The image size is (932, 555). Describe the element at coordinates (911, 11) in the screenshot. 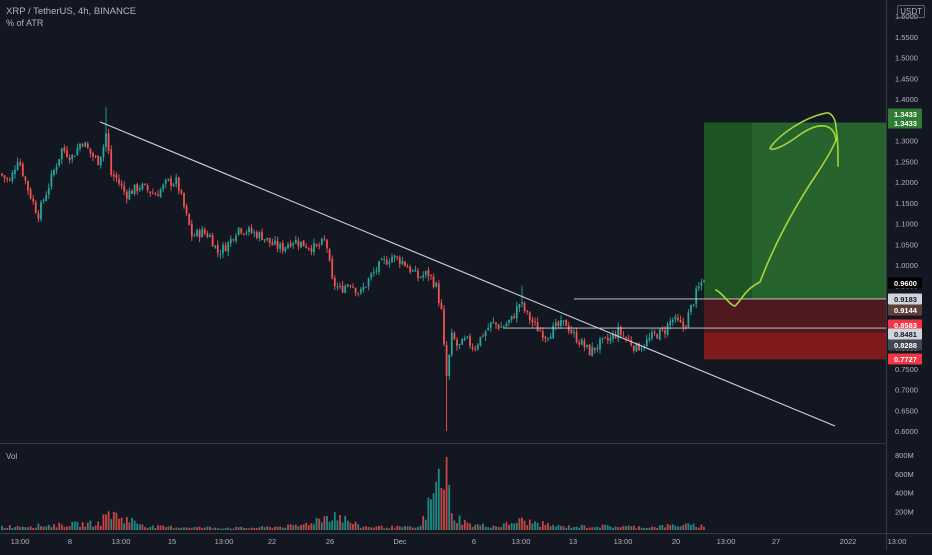

I see `currency-badge: USDT` at that location.